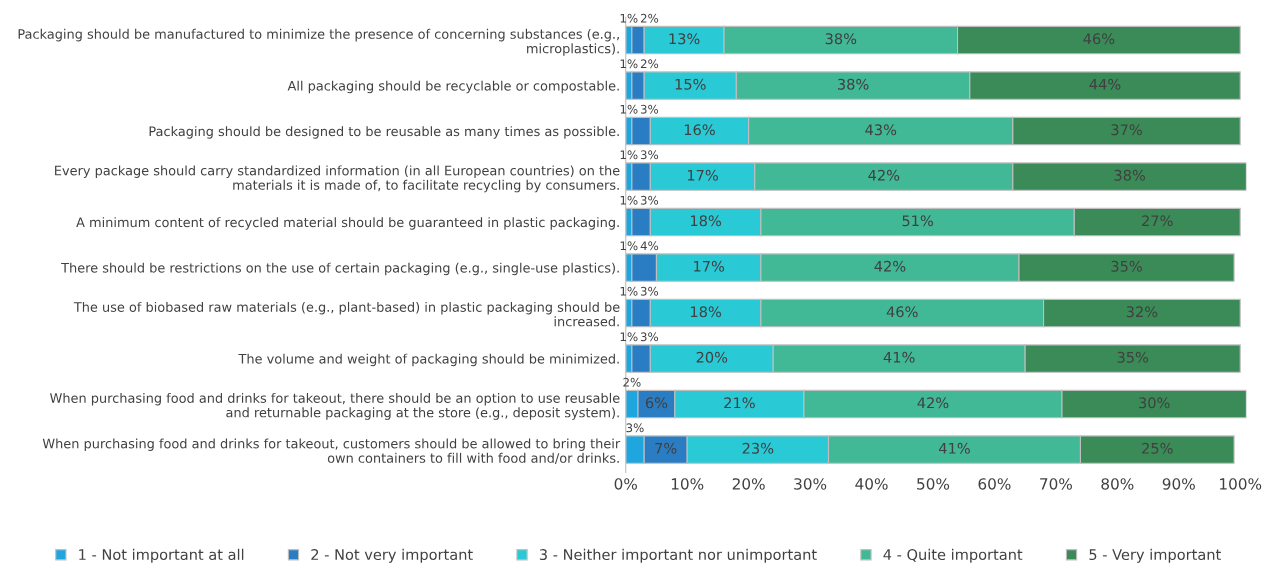 The width and height of the screenshot is (1277, 576). What do you see at coordinates (331, 451) in the screenshot?
I see `y-tick-label: When purchasing food and drinks for takeout, customers should be allowed to bring their own containers to fill with food and/or drinks.` at bounding box center [331, 451].